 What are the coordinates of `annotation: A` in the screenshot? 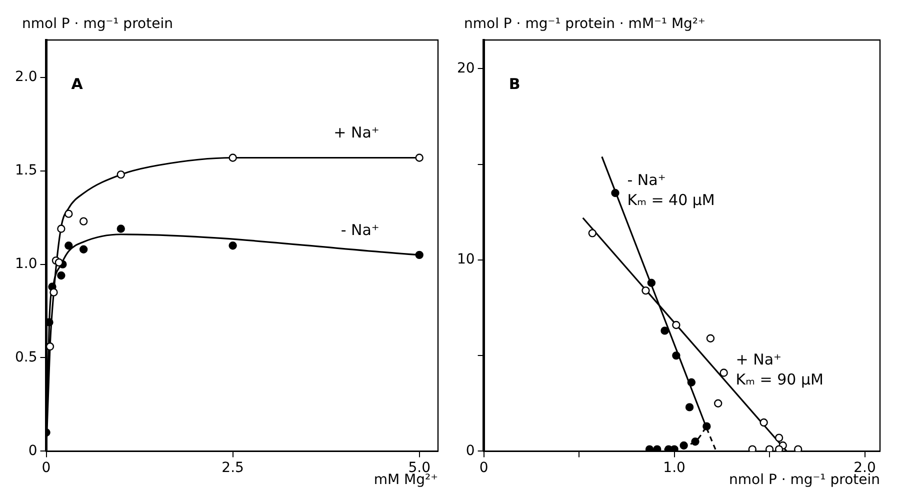 It's located at (77, 83).